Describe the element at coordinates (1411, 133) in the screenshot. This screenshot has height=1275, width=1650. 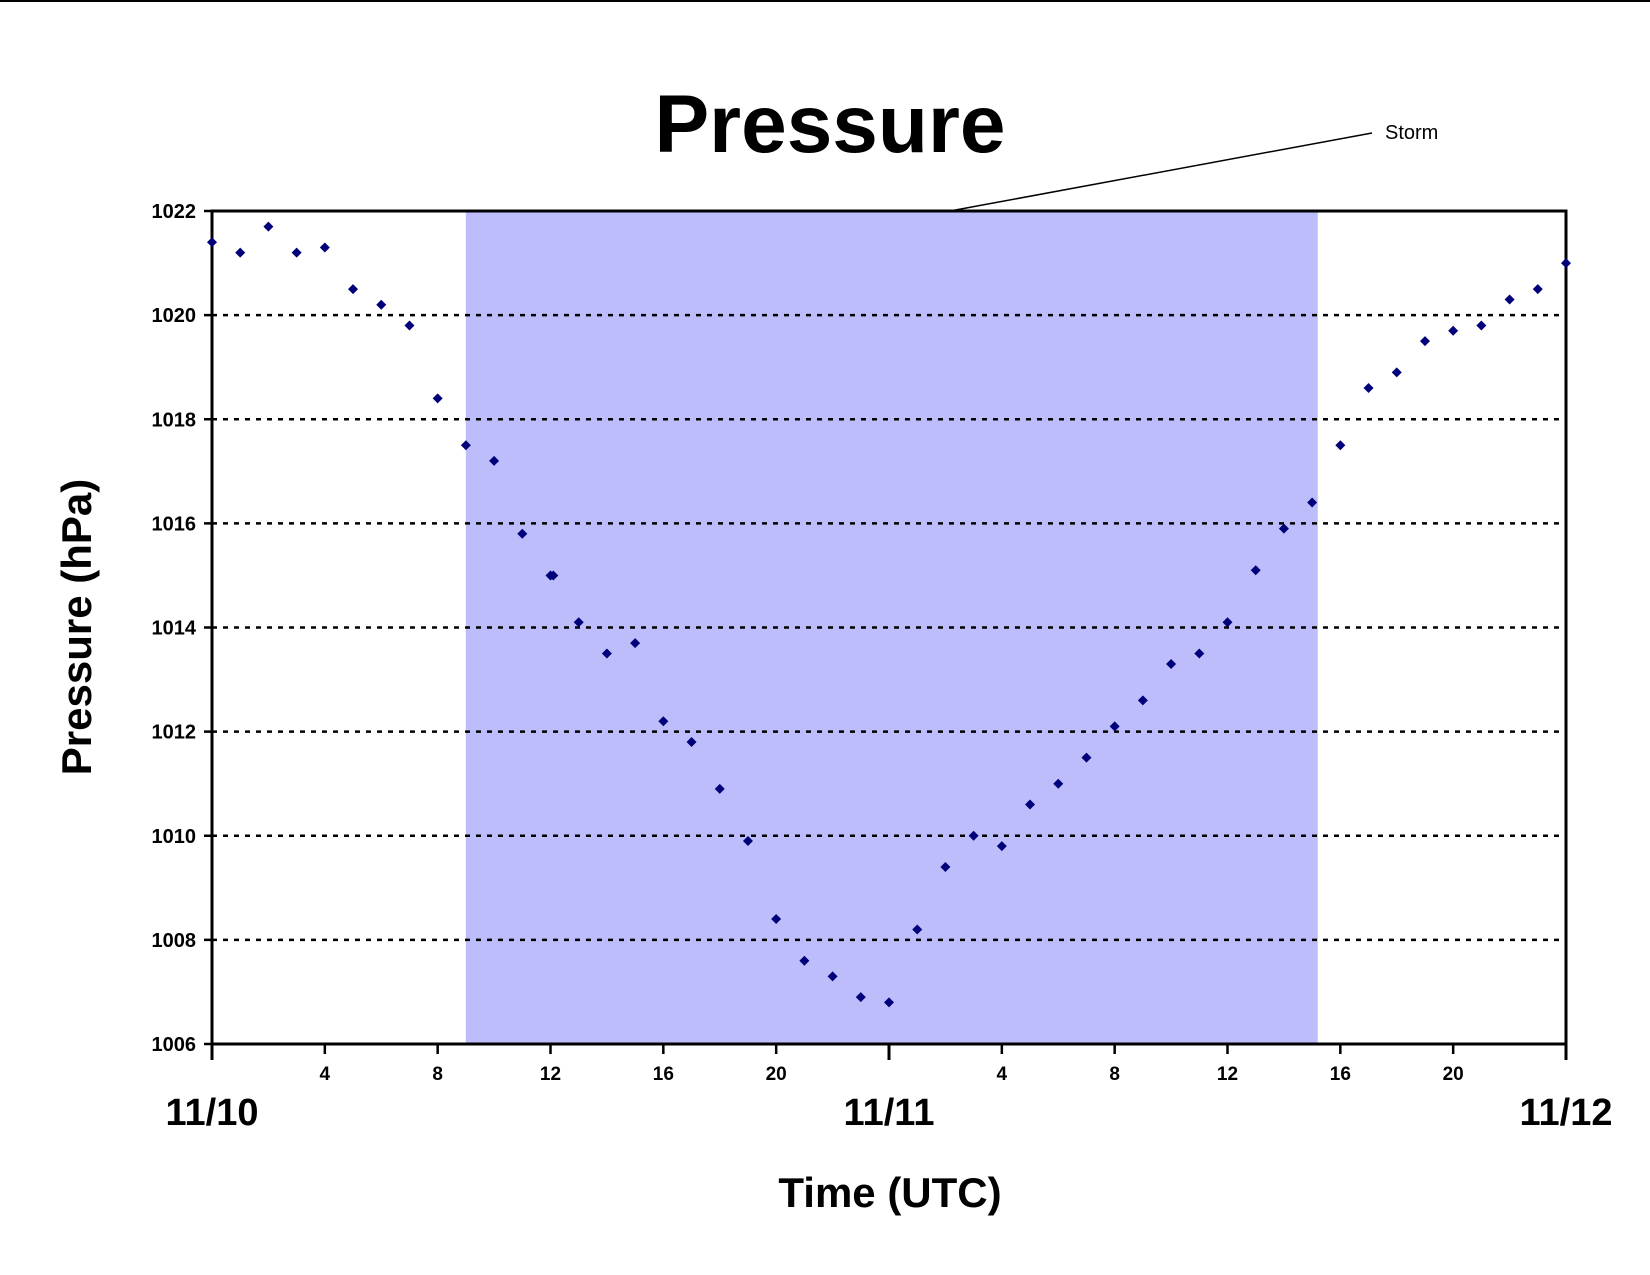
I see `storm-annotation-label: Storm` at that location.